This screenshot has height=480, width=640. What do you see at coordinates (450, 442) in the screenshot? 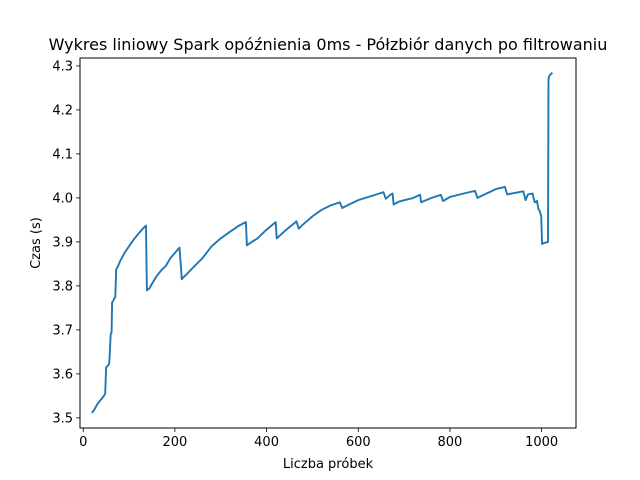
I see `x-tick-label: 800` at bounding box center [450, 442].